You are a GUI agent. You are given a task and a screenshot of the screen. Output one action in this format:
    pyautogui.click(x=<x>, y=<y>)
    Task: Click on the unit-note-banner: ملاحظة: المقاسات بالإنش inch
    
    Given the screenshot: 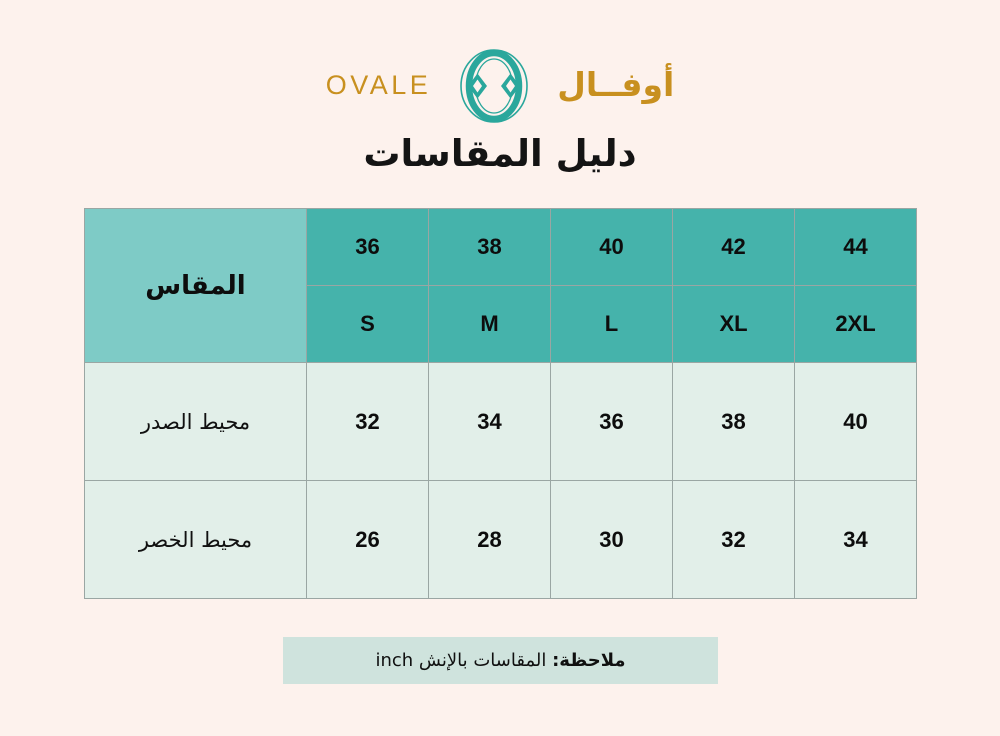 What is the action you would take?
    pyautogui.click(x=500, y=660)
    